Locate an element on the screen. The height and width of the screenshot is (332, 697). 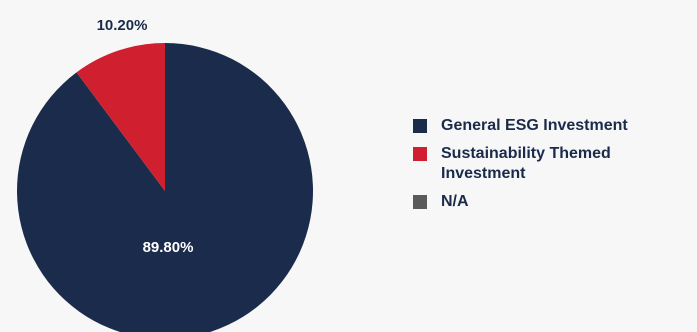
pie-labels: 89.80% 10.20% is located at coordinates (145, 136).